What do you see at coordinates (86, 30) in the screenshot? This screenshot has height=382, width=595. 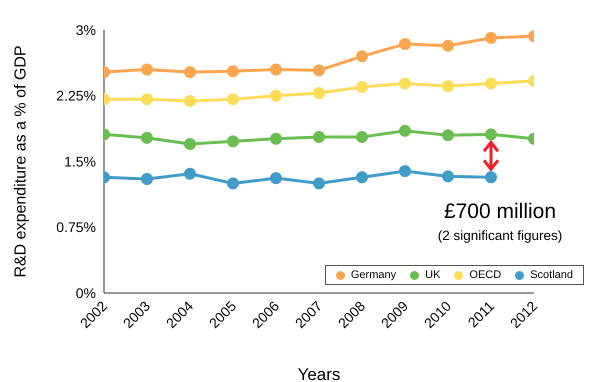 I see `y-tick-label: 3%` at bounding box center [86, 30].